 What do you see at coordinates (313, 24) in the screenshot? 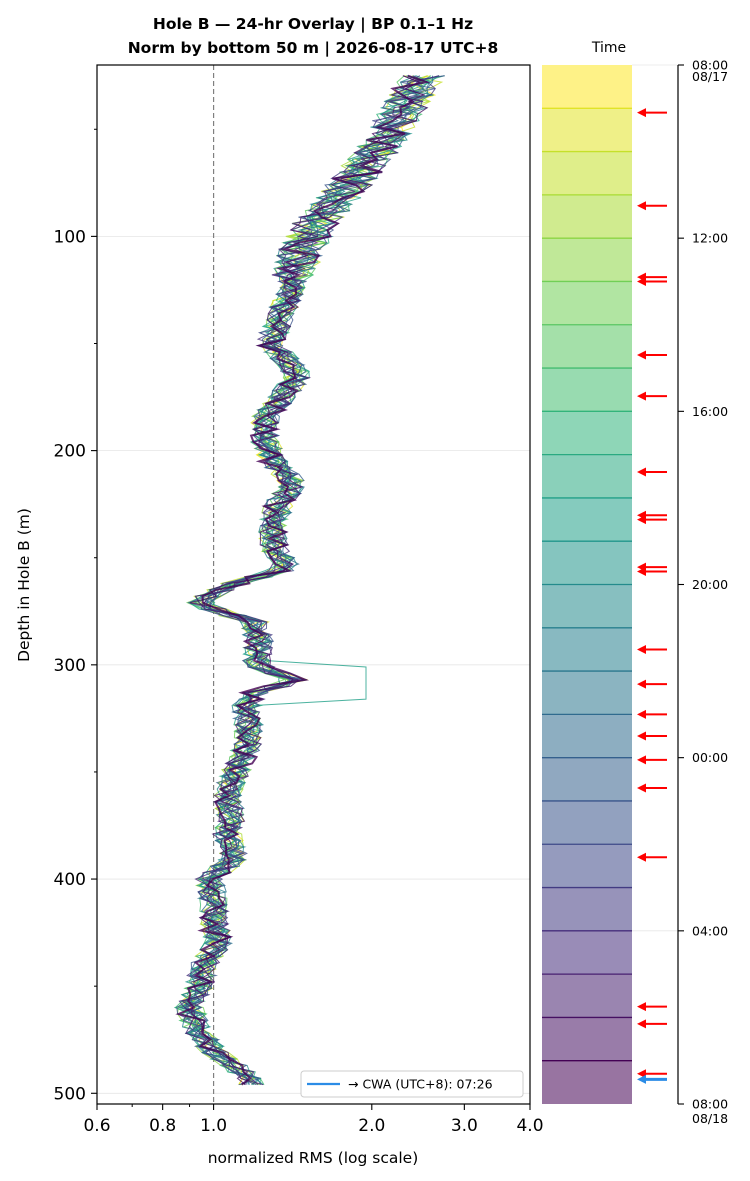
I see `chart-title-line1: Hole B — 24-hr Overlay | BP 0.1–1 Hz` at bounding box center [313, 24].